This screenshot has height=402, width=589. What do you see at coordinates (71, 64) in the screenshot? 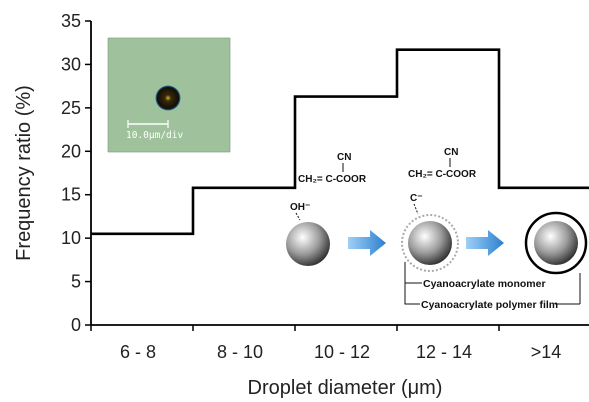
I see `y-tick-label: 30` at bounding box center [71, 64].